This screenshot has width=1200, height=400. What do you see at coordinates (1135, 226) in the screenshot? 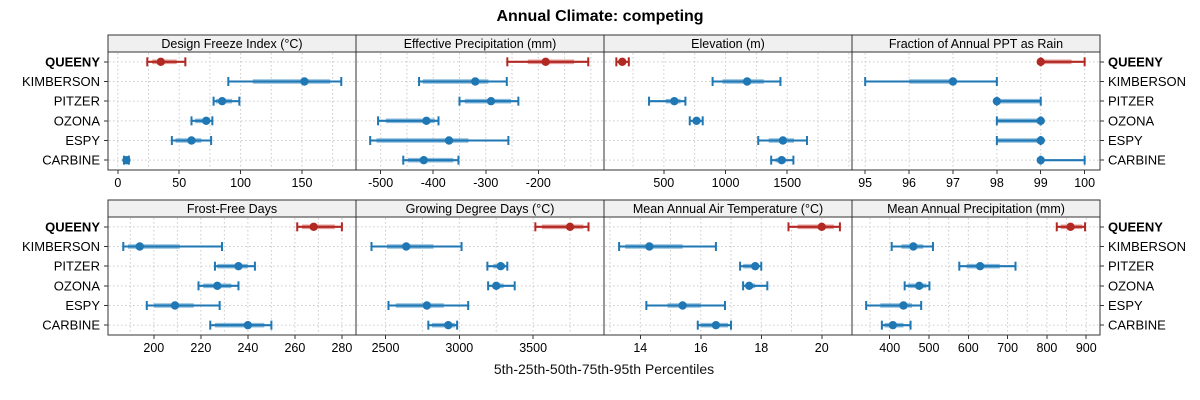
I see `station-label-right: QUEENY` at bounding box center [1135, 226].